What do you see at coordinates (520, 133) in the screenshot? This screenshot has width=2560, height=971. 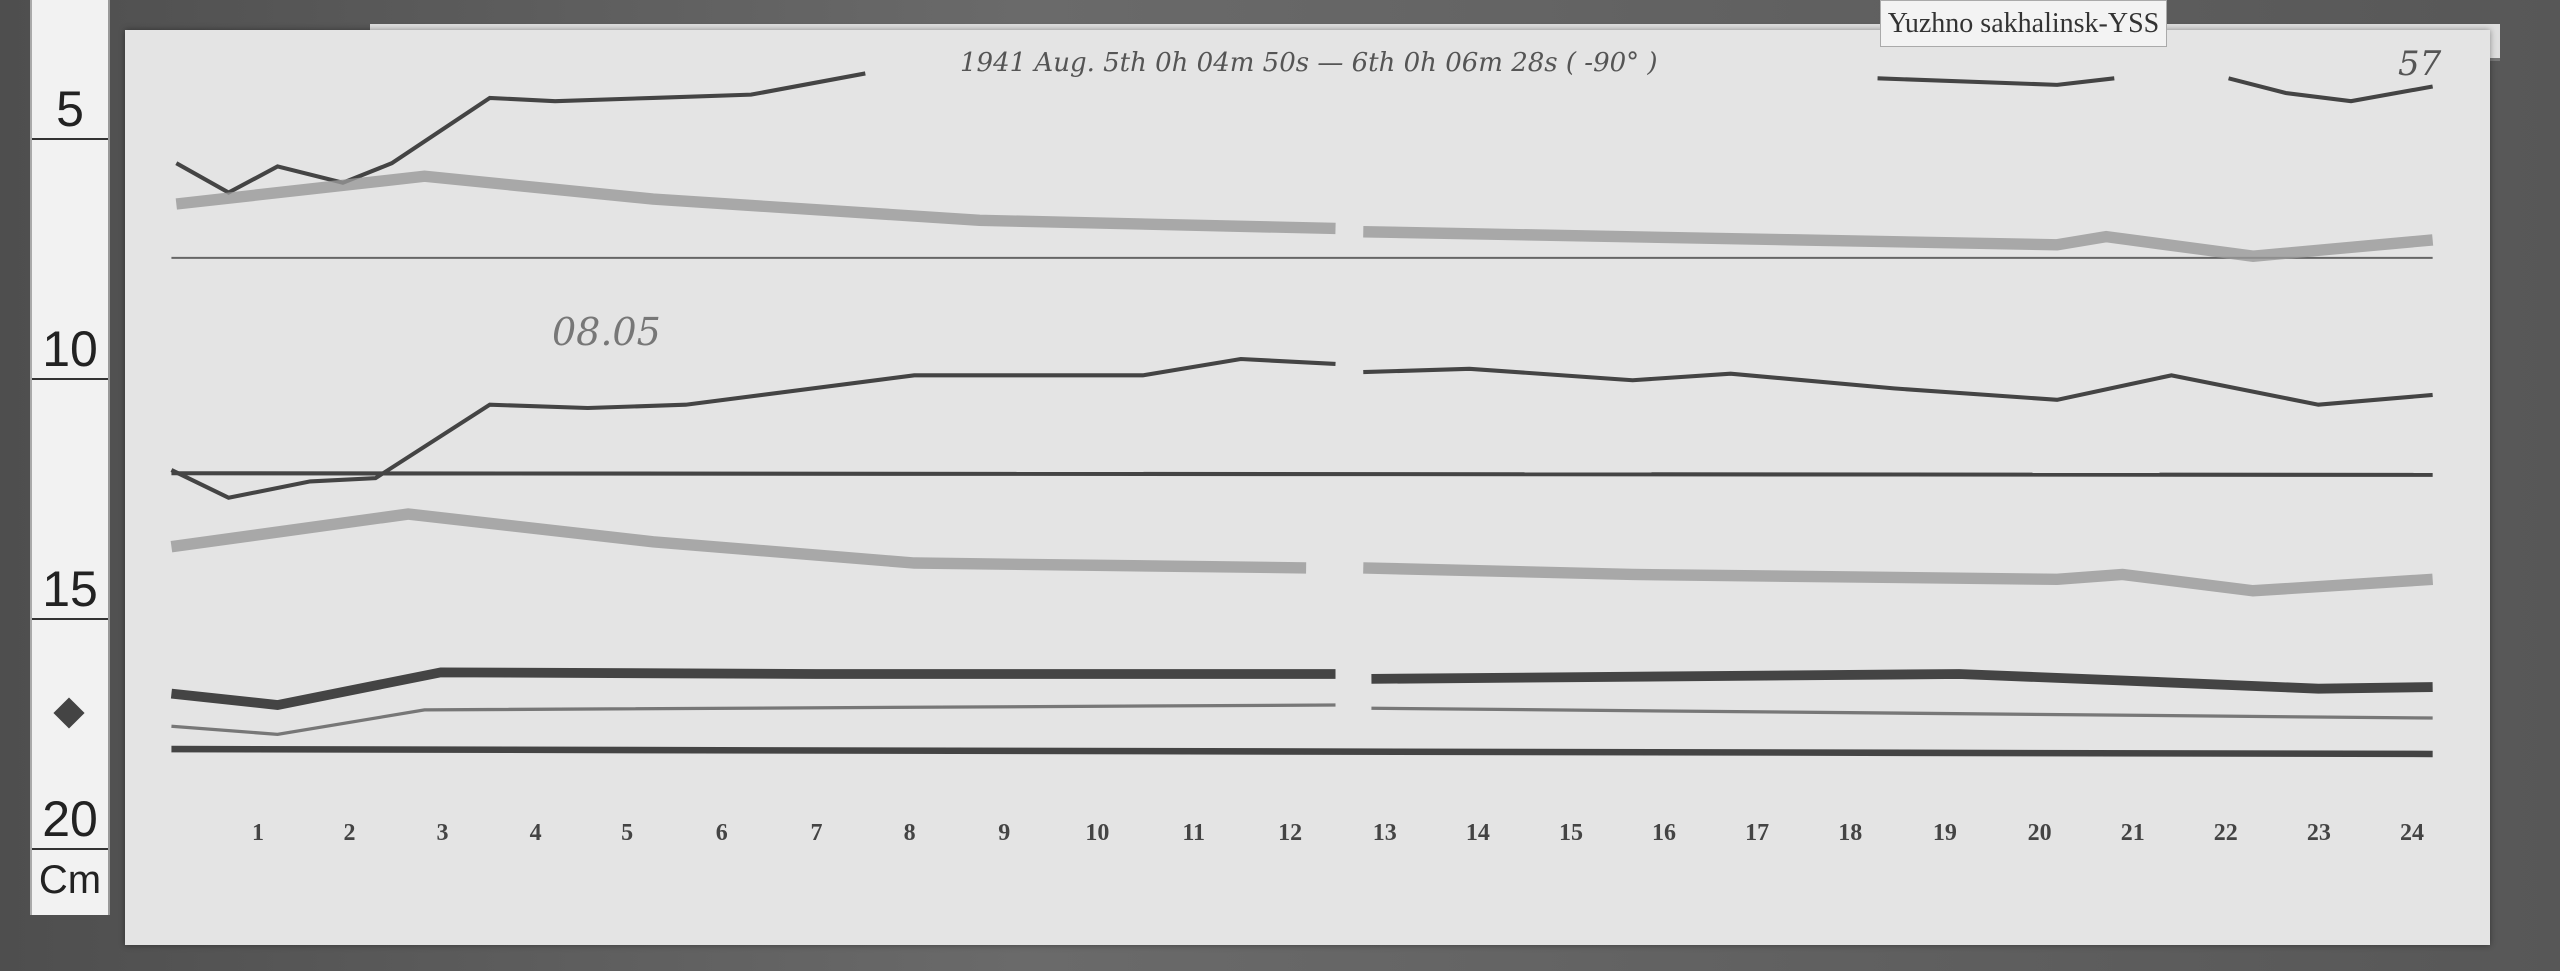 I see `trace-a` at bounding box center [520, 133].